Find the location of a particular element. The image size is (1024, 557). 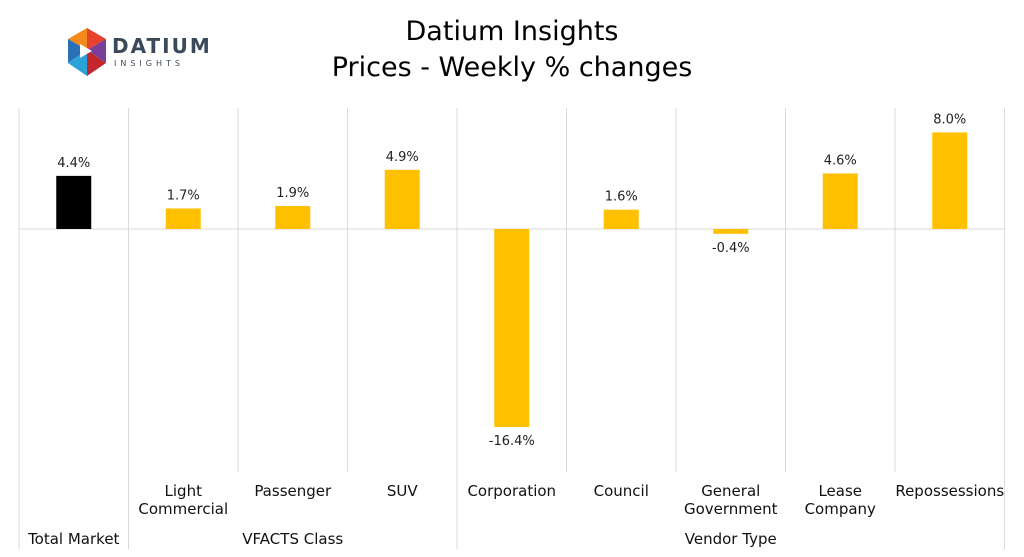

category-label: Light is located at coordinates (184, 491).